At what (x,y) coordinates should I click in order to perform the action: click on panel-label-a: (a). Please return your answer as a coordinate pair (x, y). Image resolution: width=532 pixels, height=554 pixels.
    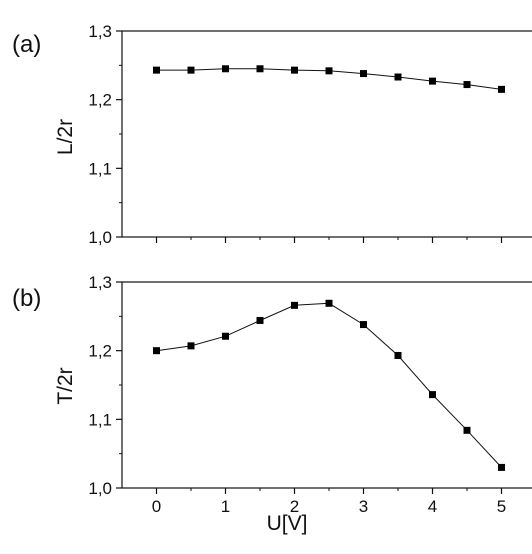
    Looking at the image, I should click on (26, 44).